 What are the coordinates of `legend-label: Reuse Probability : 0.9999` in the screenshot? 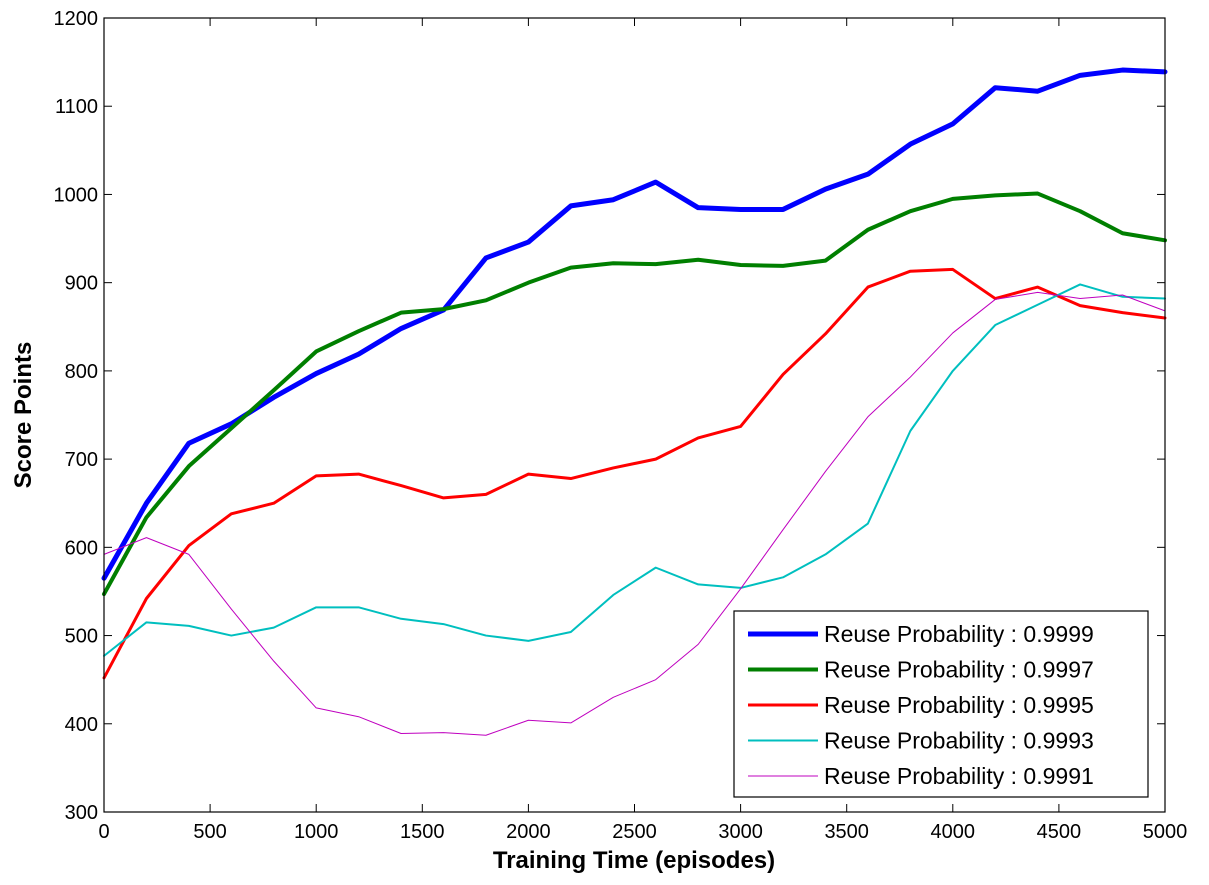 It's located at (959, 634).